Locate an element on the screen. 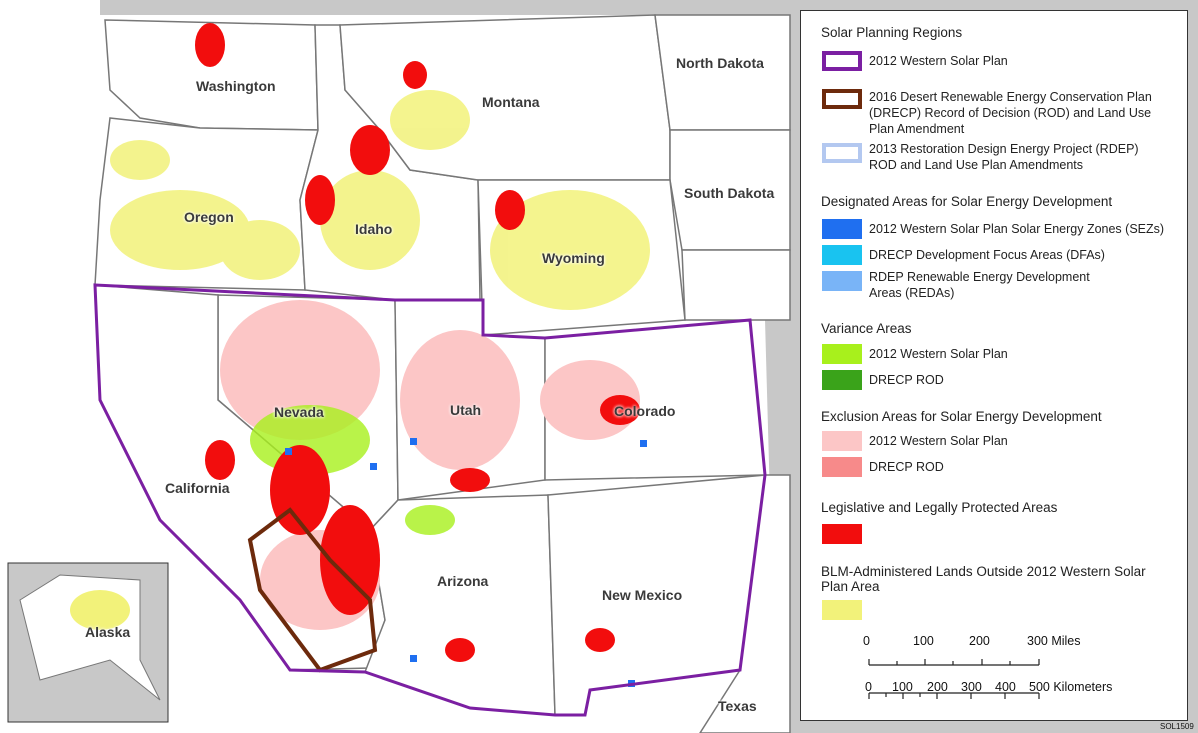  state-label: New Mexico is located at coordinates (642, 595).